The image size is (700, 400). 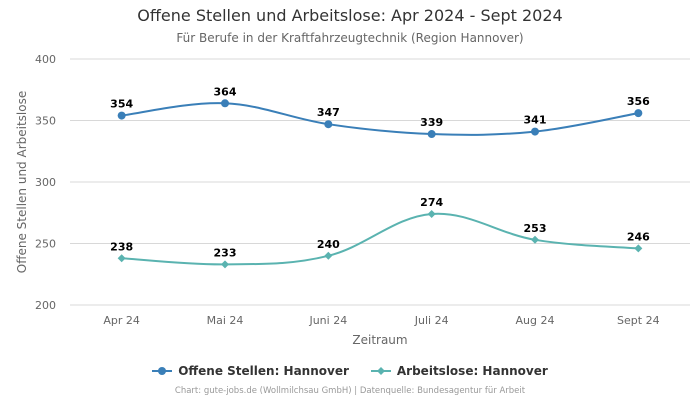 I want to click on x-tick-label: Juli 24, so click(x=431, y=320).